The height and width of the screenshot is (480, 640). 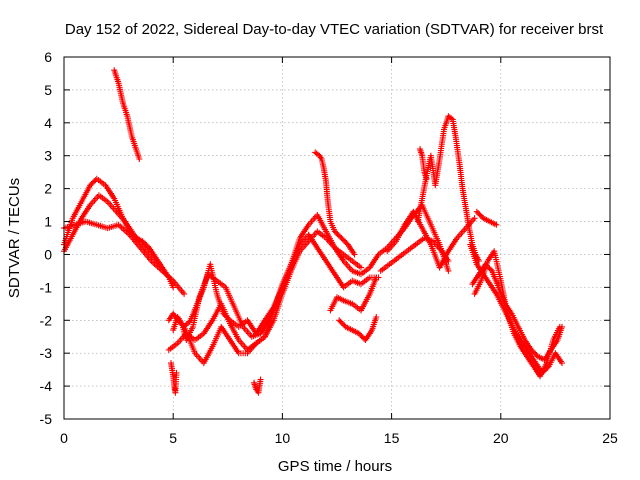 I want to click on y-tick-label: -4, so click(x=46, y=386).